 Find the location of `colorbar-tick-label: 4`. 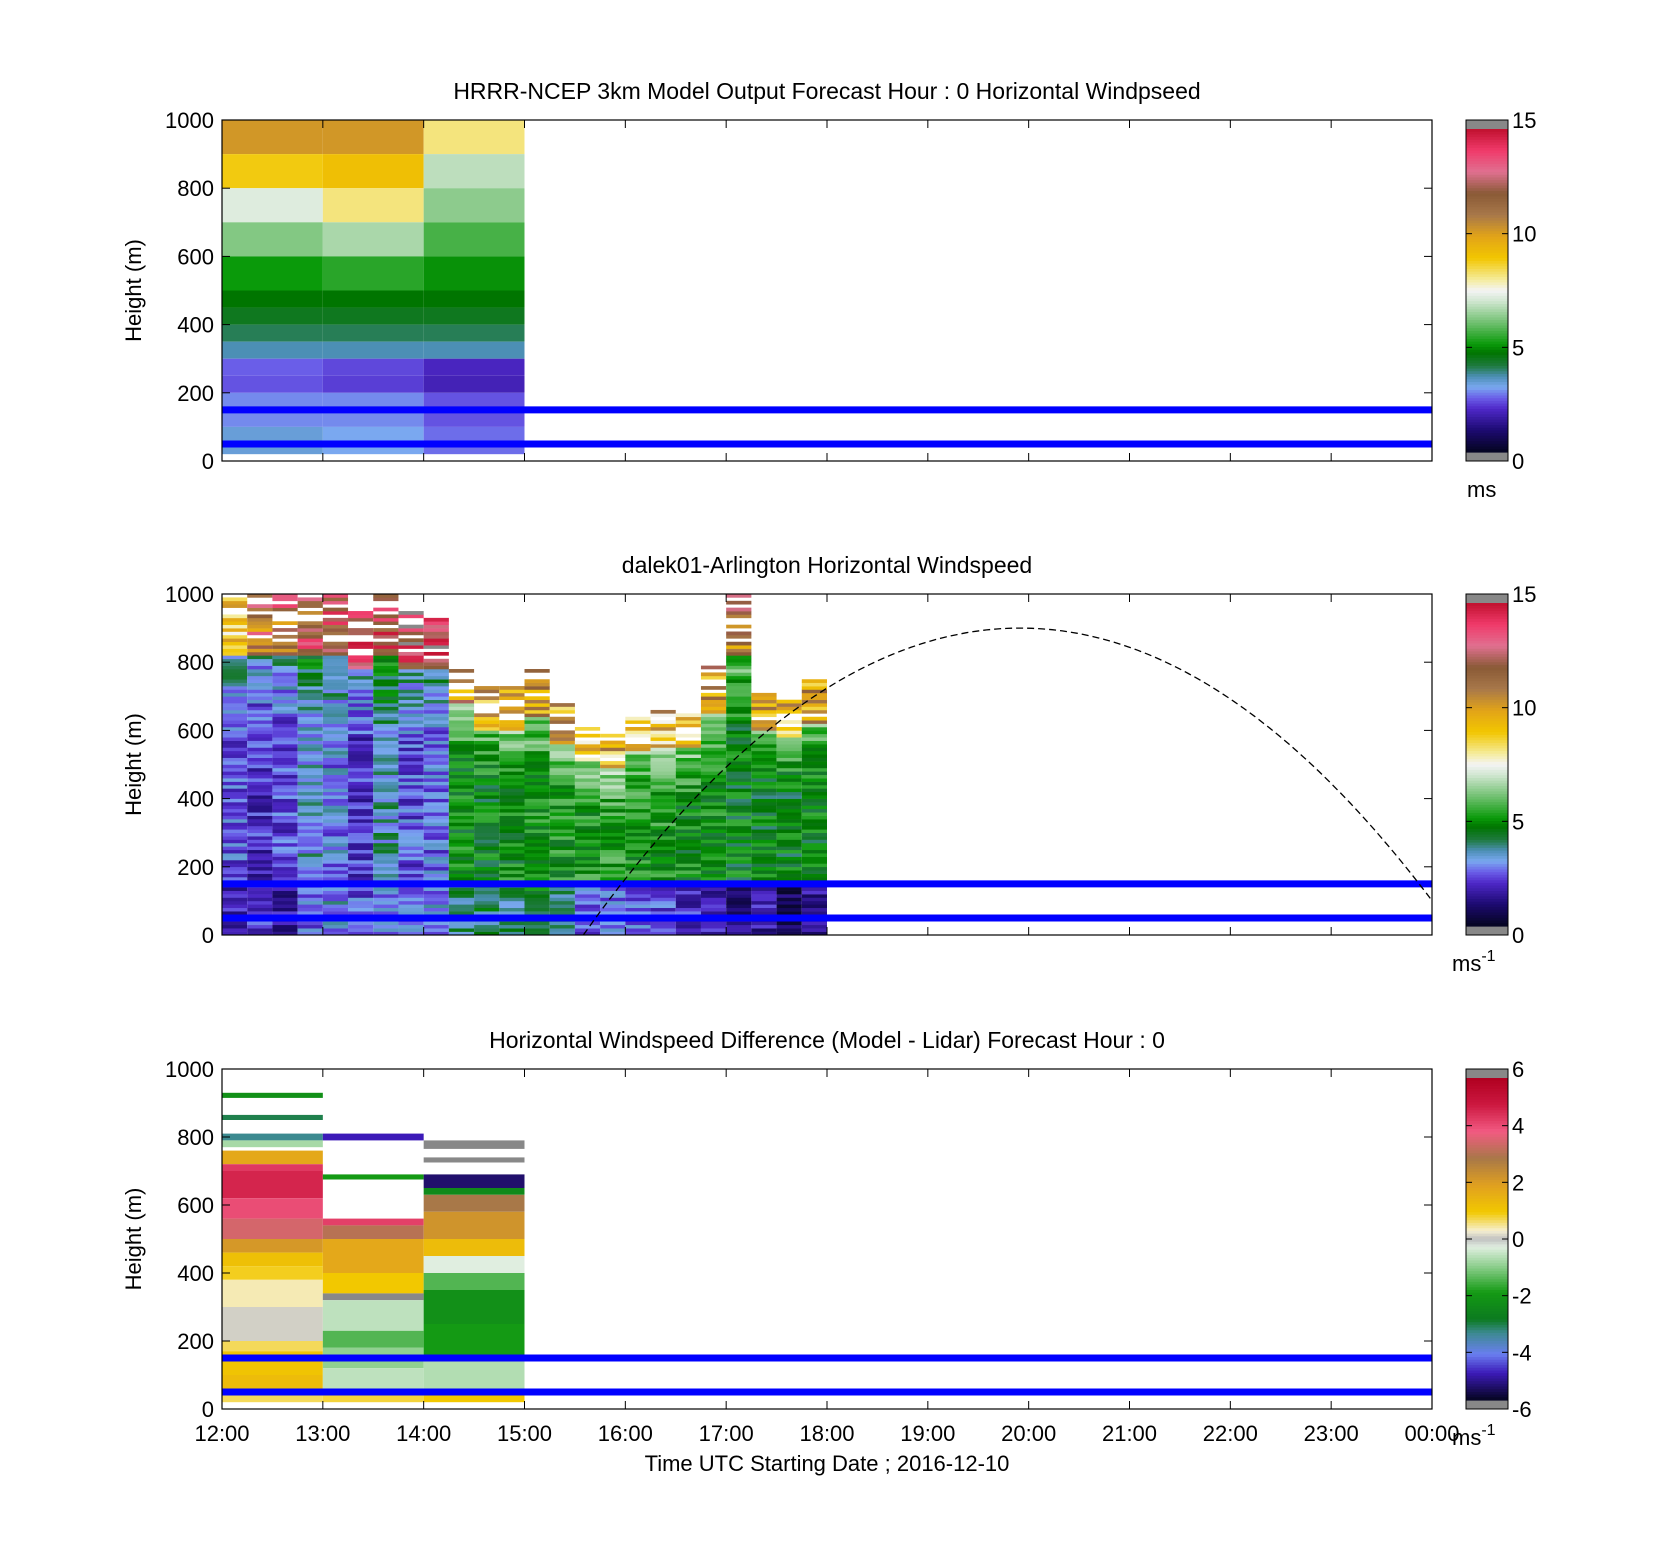

colorbar-tick-label: 4 is located at coordinates (1518, 1126).